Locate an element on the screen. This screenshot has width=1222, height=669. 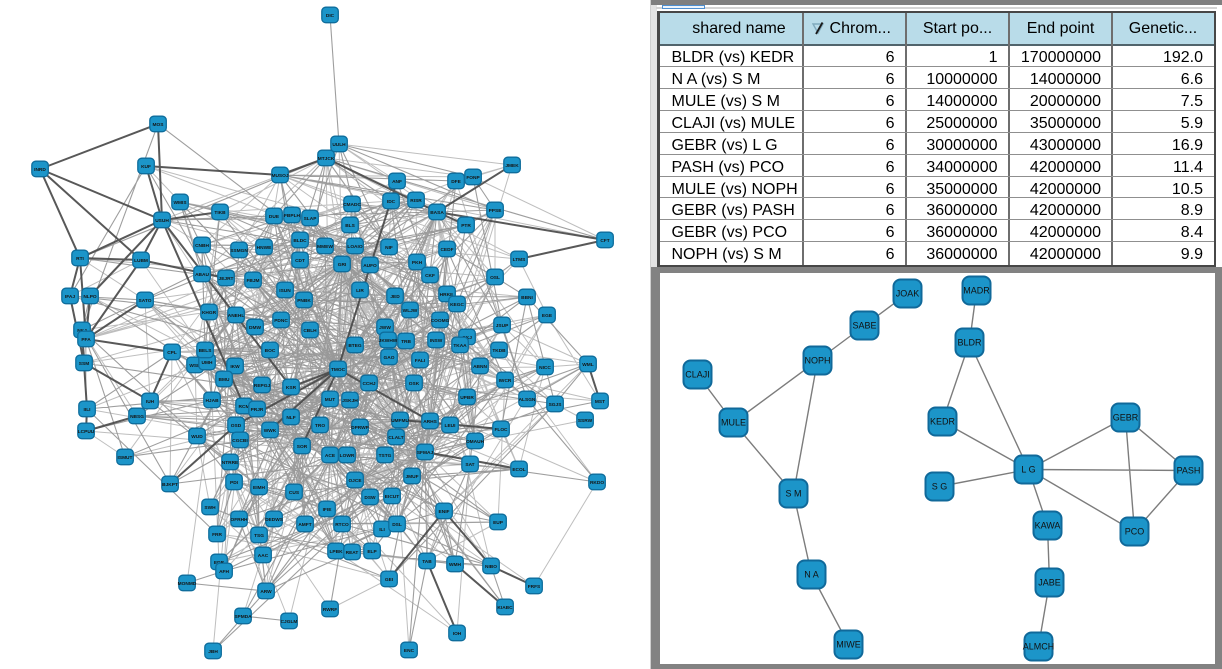
svg-text: TAB is located at coordinates (427, 562).